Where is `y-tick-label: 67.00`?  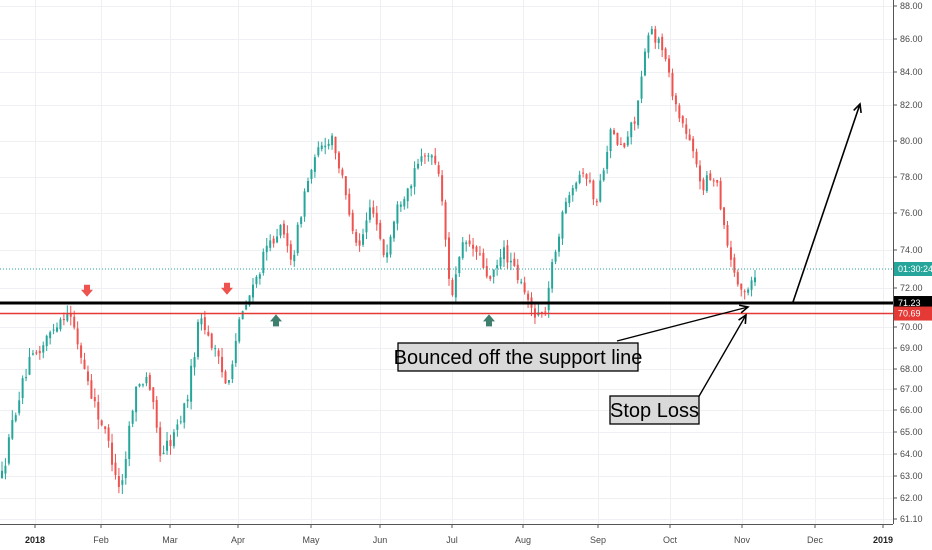 y-tick-label: 67.00 is located at coordinates (911, 389).